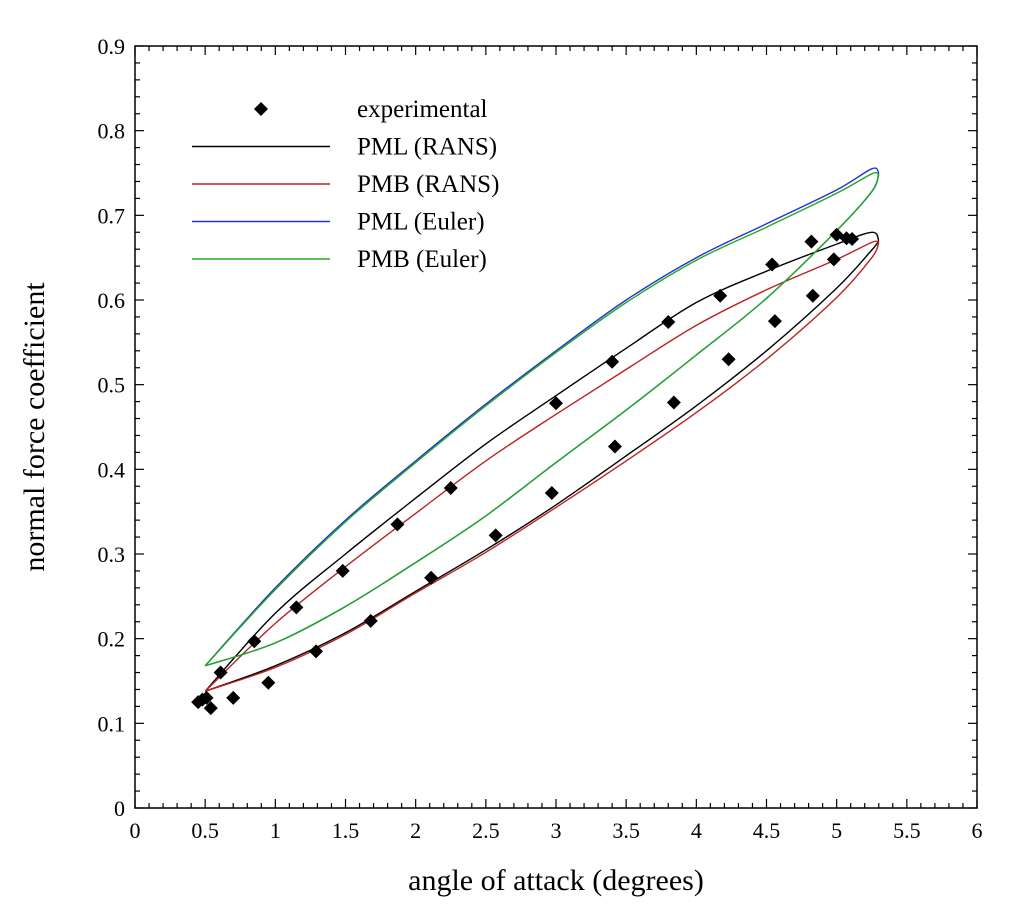 This screenshot has height=909, width=1032. What do you see at coordinates (422, 259) in the screenshot?
I see `legend-label: PMB (Euler)` at bounding box center [422, 259].